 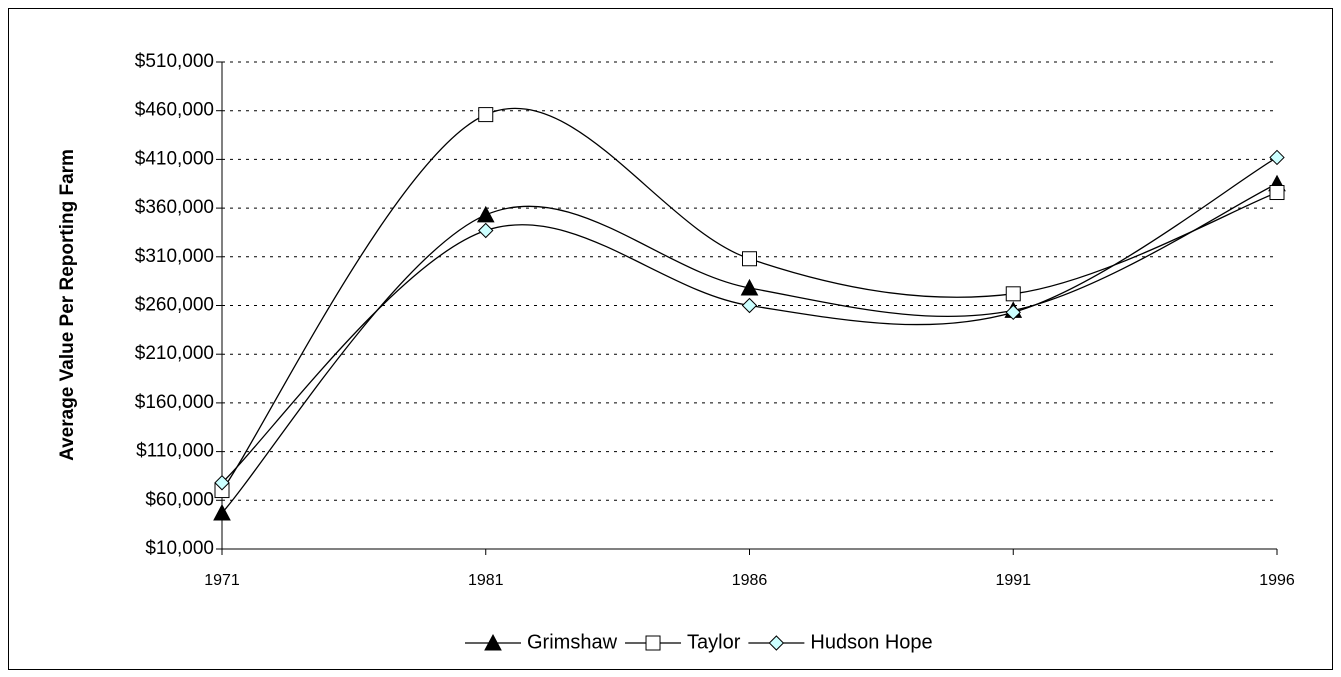 What do you see at coordinates (174, 158) in the screenshot?
I see `y-tick-label: $410,000` at bounding box center [174, 158].